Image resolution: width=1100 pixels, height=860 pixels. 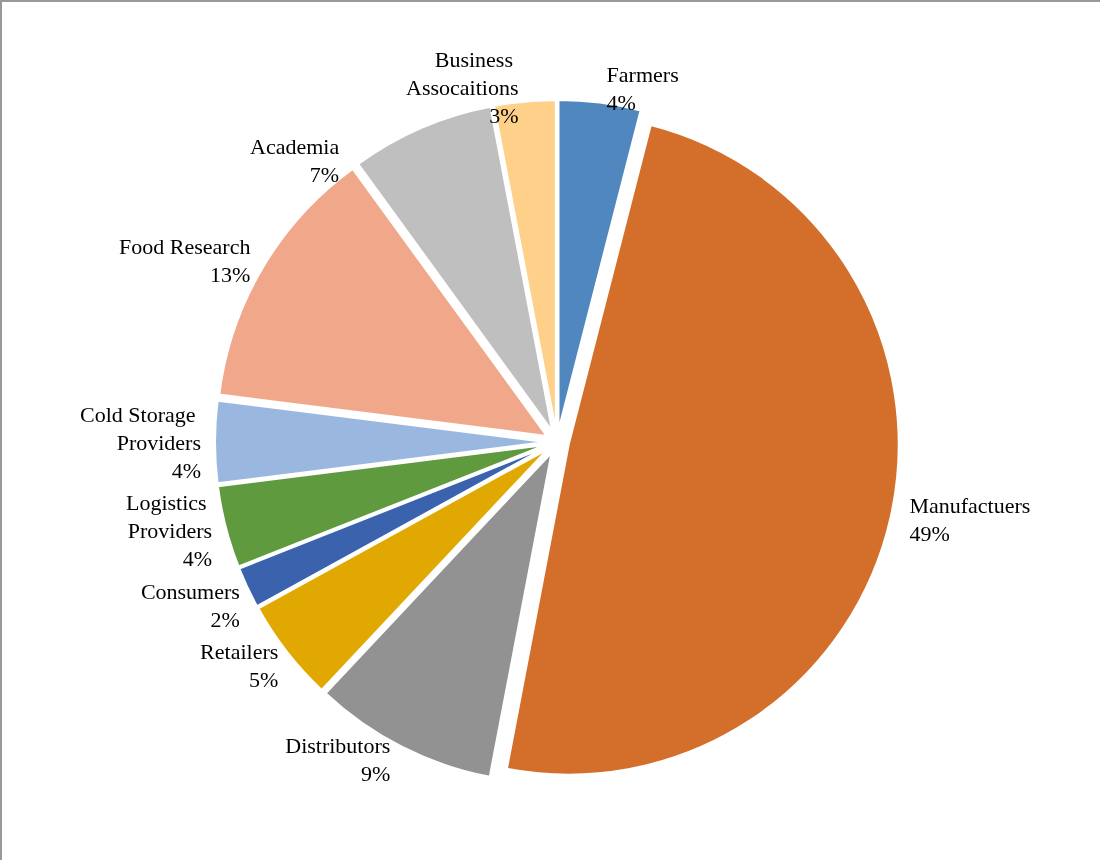 What do you see at coordinates (324, 175) in the screenshot?
I see `data-label: 7%` at bounding box center [324, 175].